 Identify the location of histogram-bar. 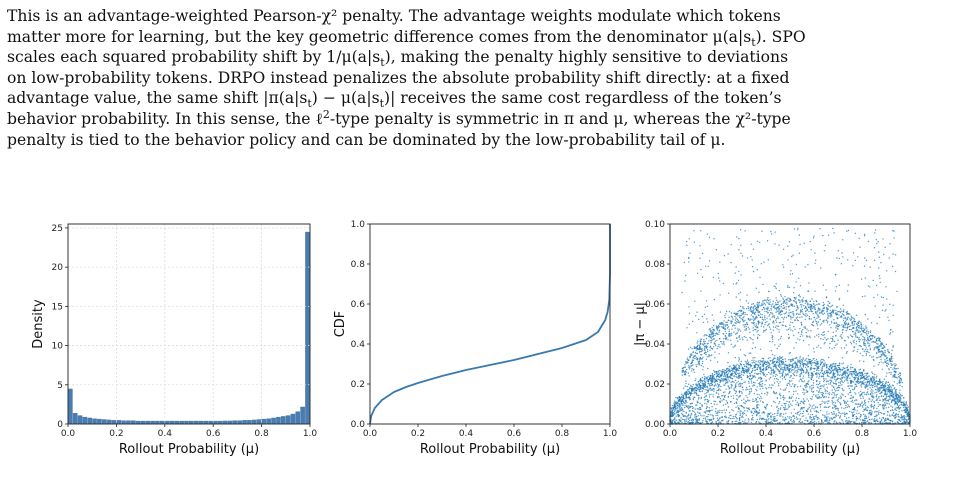
(240, 422).